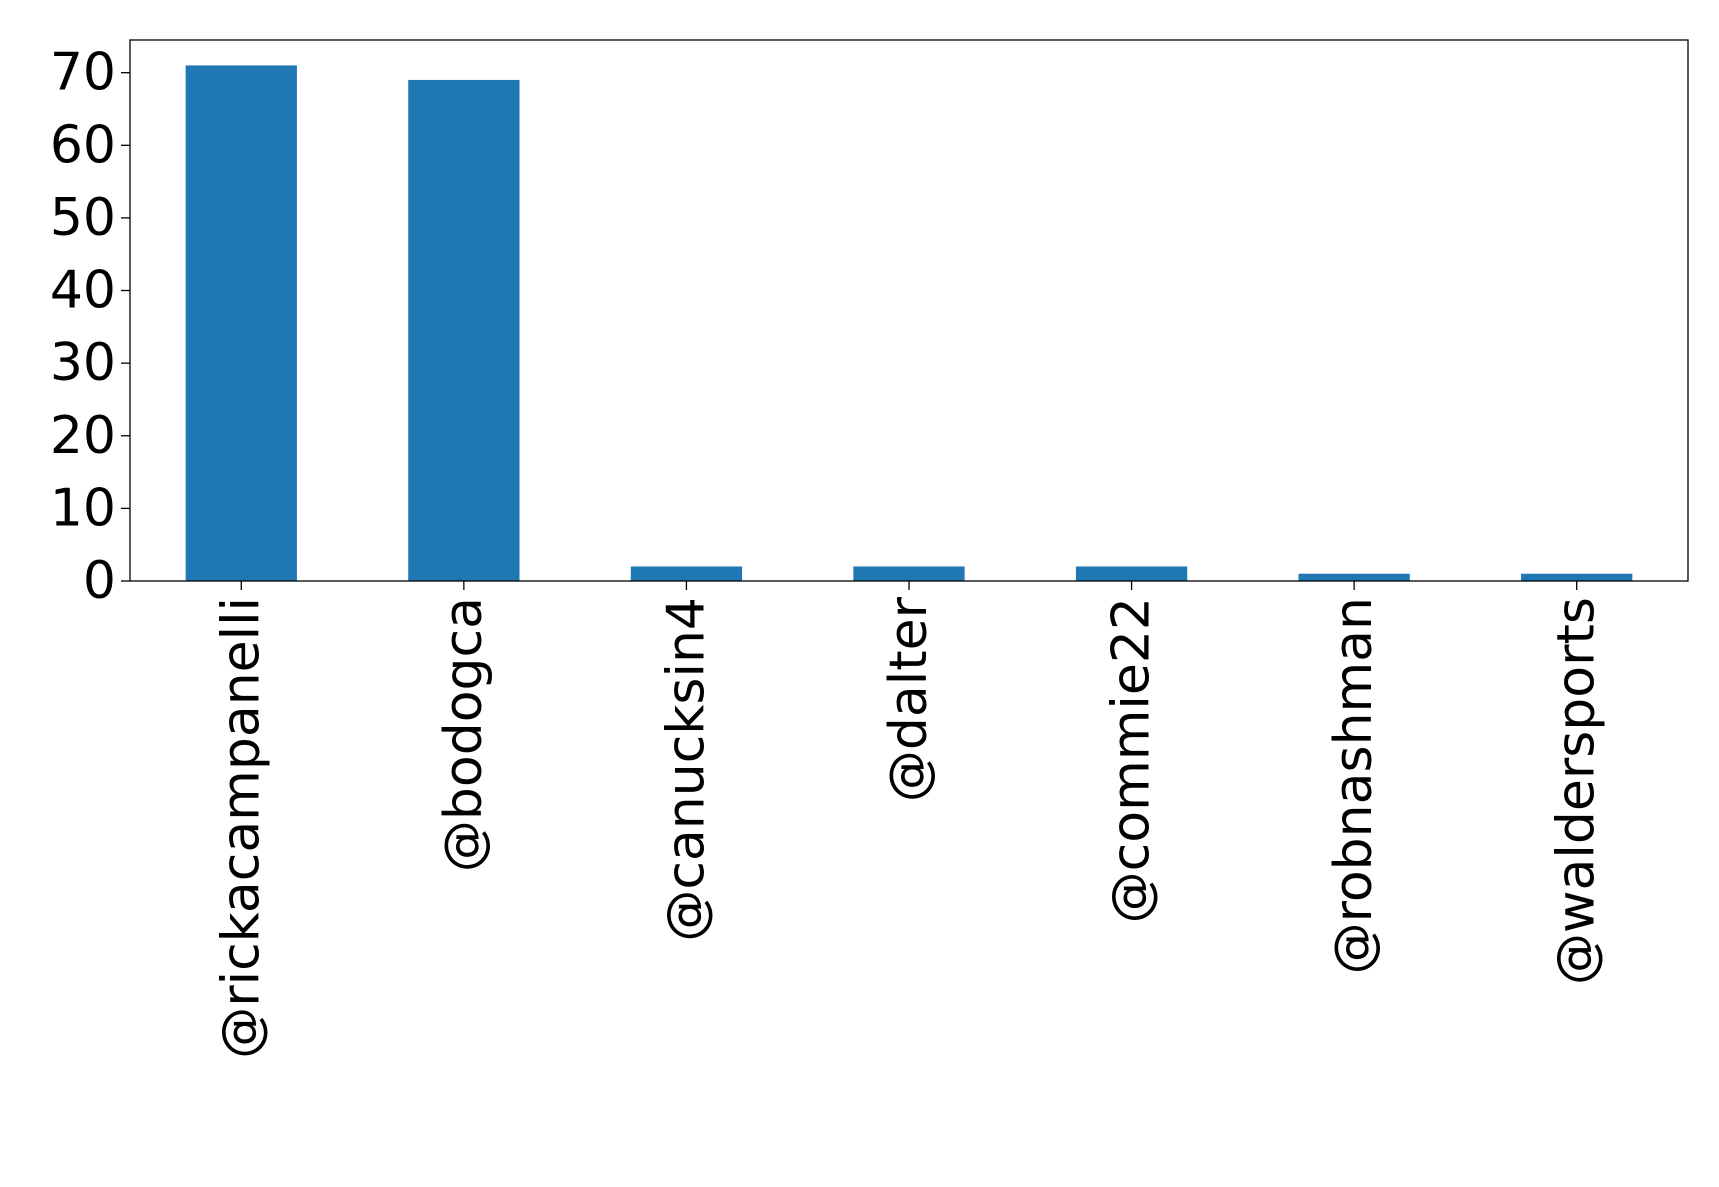 This screenshot has width=1719, height=1187. What do you see at coordinates (83, 218) in the screenshot?
I see `y-tick-label: 50` at bounding box center [83, 218].